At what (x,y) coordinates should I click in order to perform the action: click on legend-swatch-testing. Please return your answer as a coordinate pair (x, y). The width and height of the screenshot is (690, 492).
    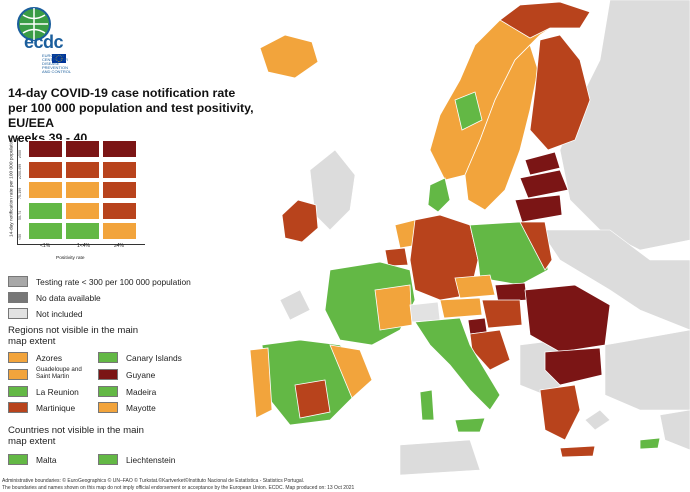
    Looking at the image, I should click on (18, 281).